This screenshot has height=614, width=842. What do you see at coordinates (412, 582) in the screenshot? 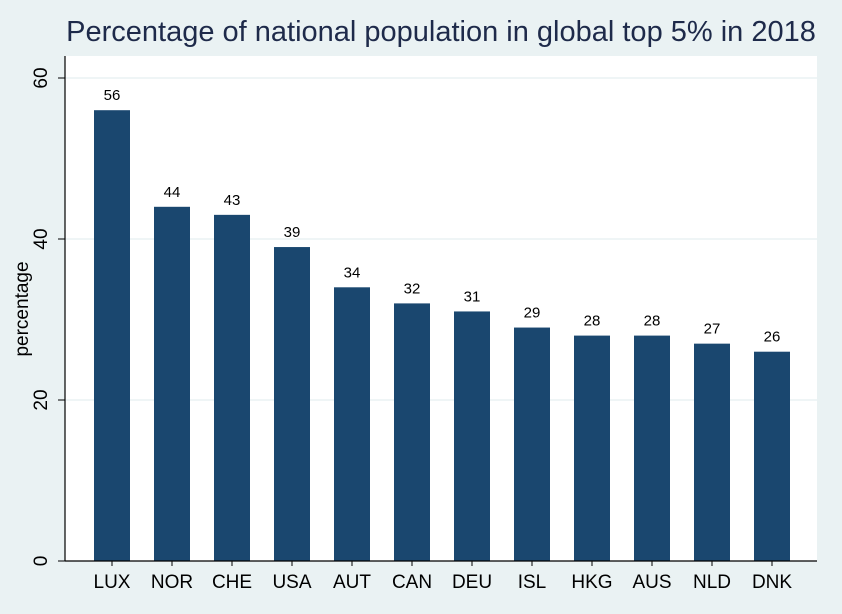
I see `x-tick-label: CAN` at bounding box center [412, 582].